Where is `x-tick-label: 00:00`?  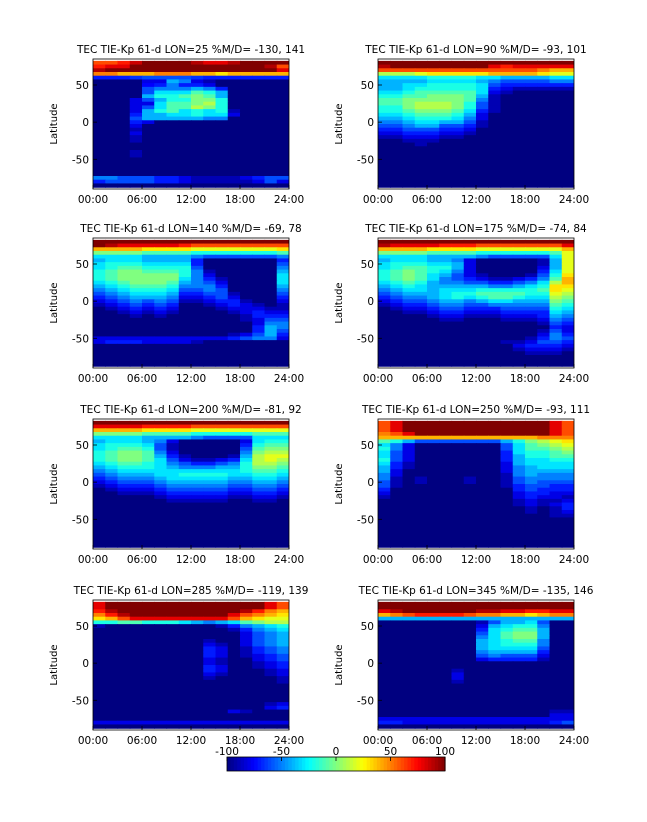
x-tick-label: 00:00 is located at coordinates (378, 200).